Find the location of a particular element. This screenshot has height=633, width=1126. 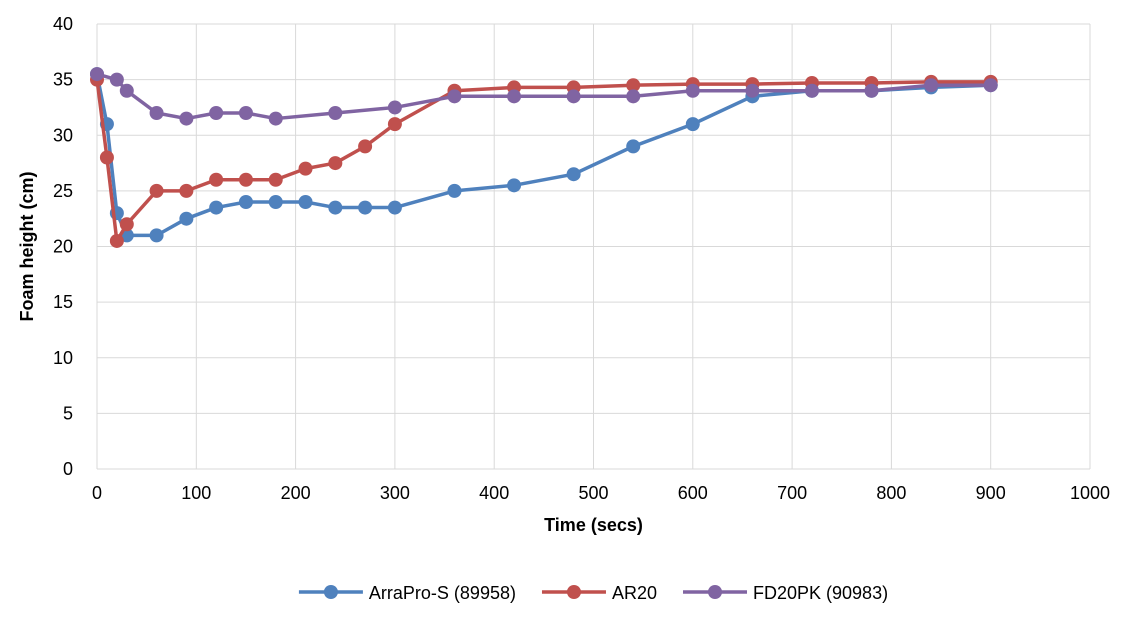

x-tick-label: 600 is located at coordinates (693, 493).